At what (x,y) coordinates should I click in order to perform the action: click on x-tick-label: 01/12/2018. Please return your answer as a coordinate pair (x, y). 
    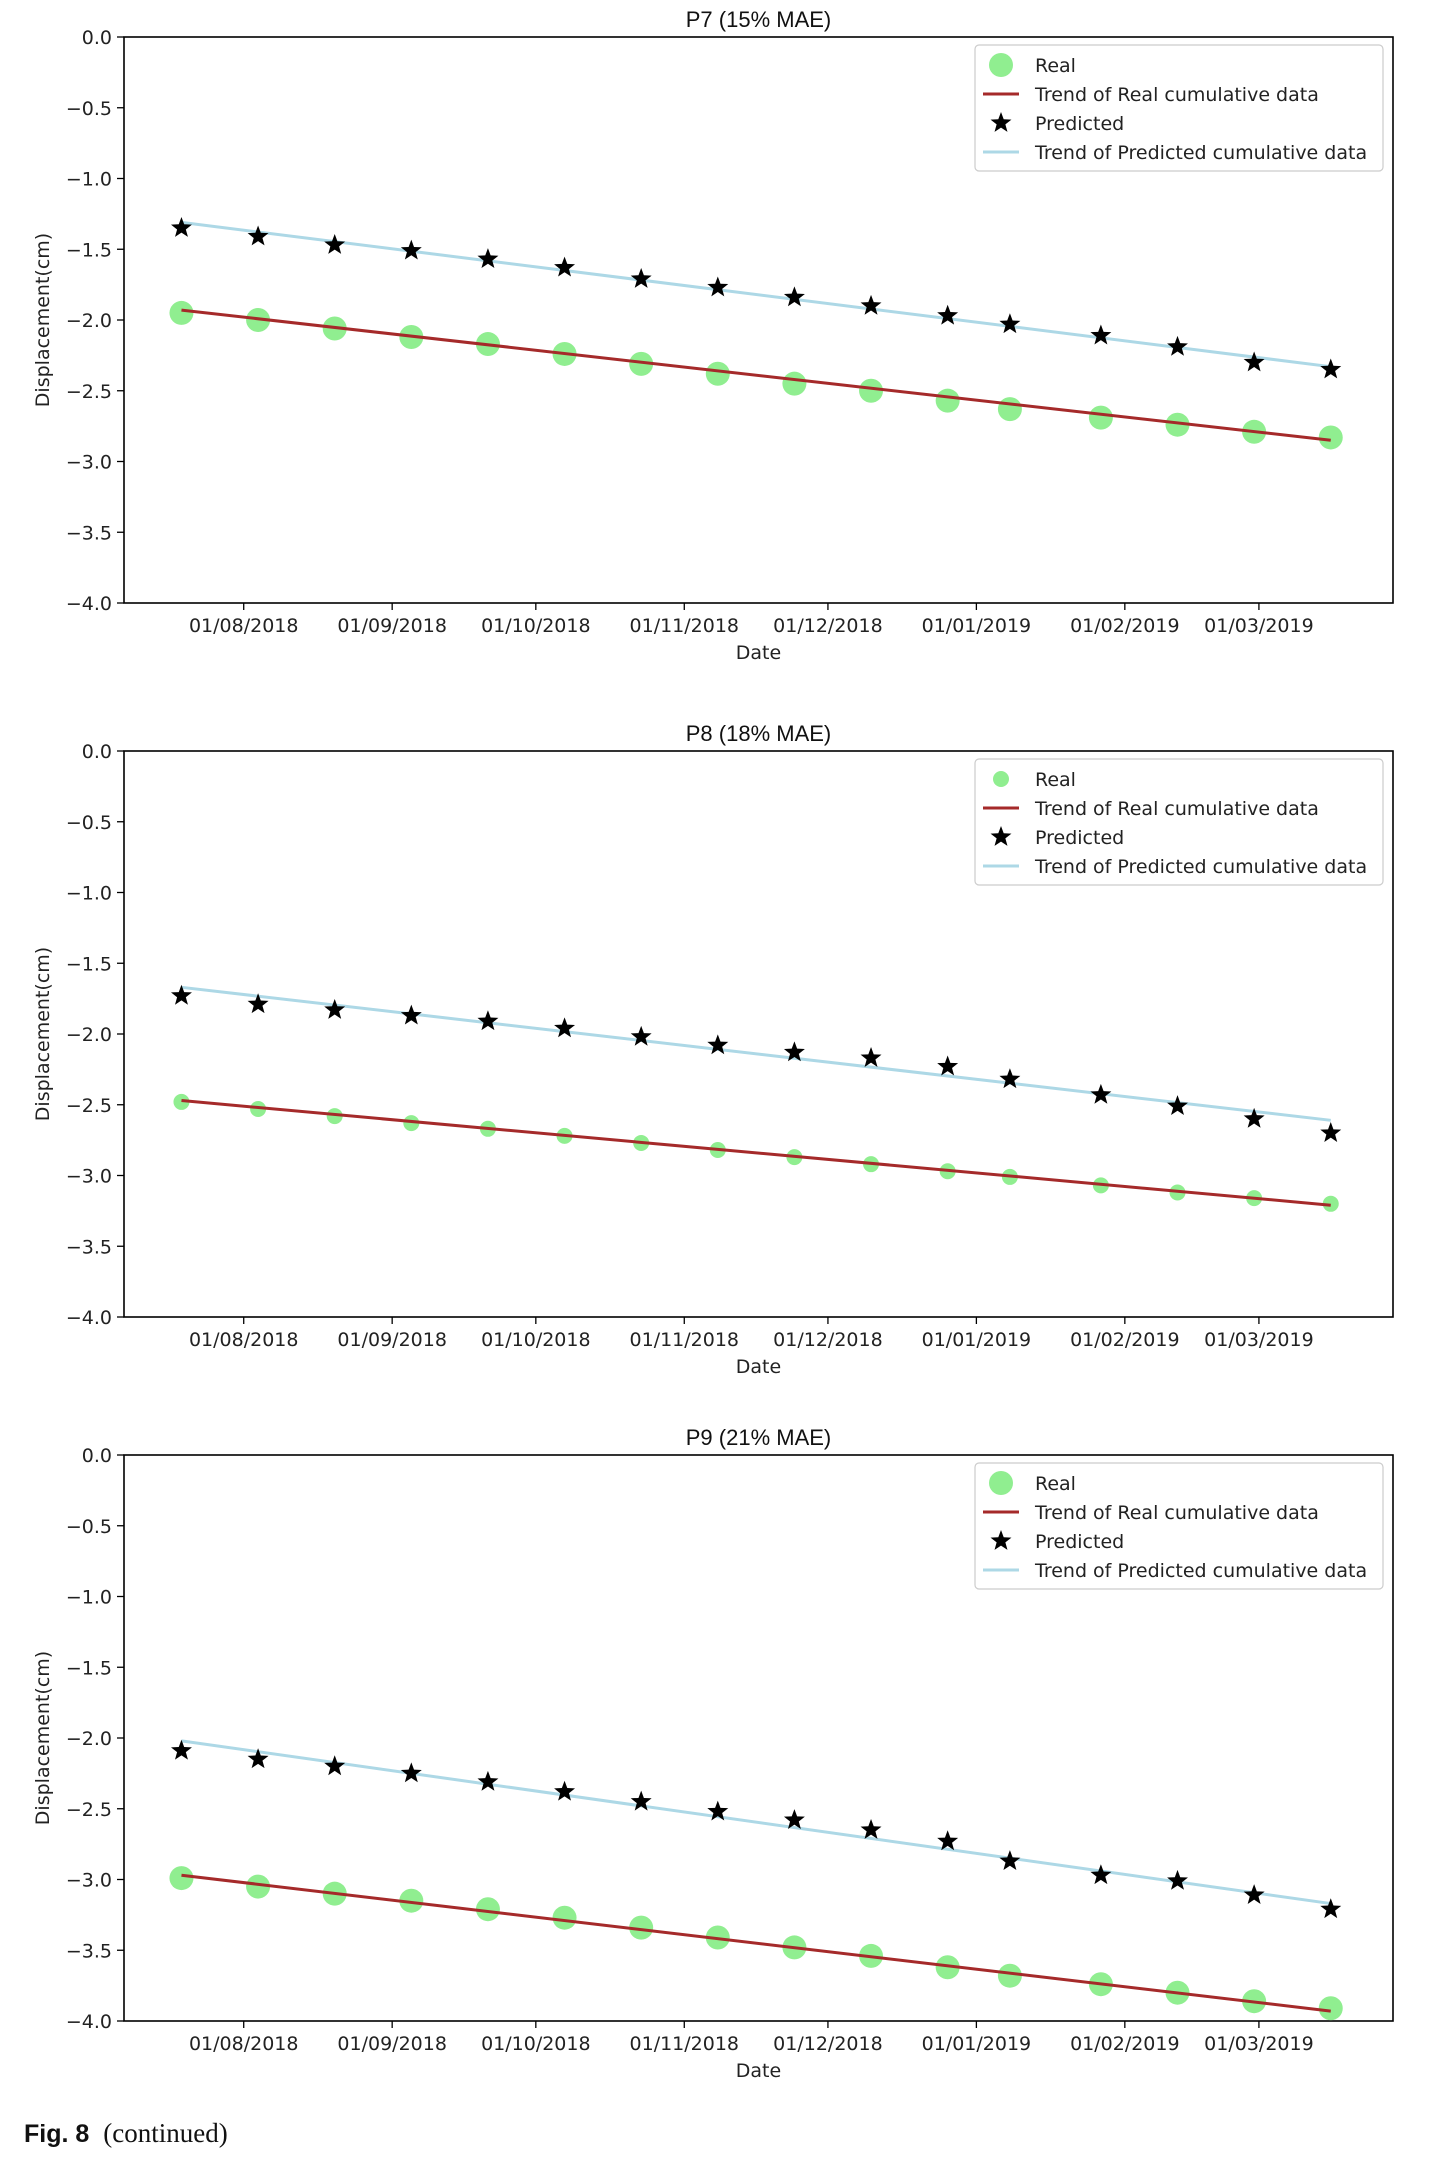
    Looking at the image, I should click on (828, 1340).